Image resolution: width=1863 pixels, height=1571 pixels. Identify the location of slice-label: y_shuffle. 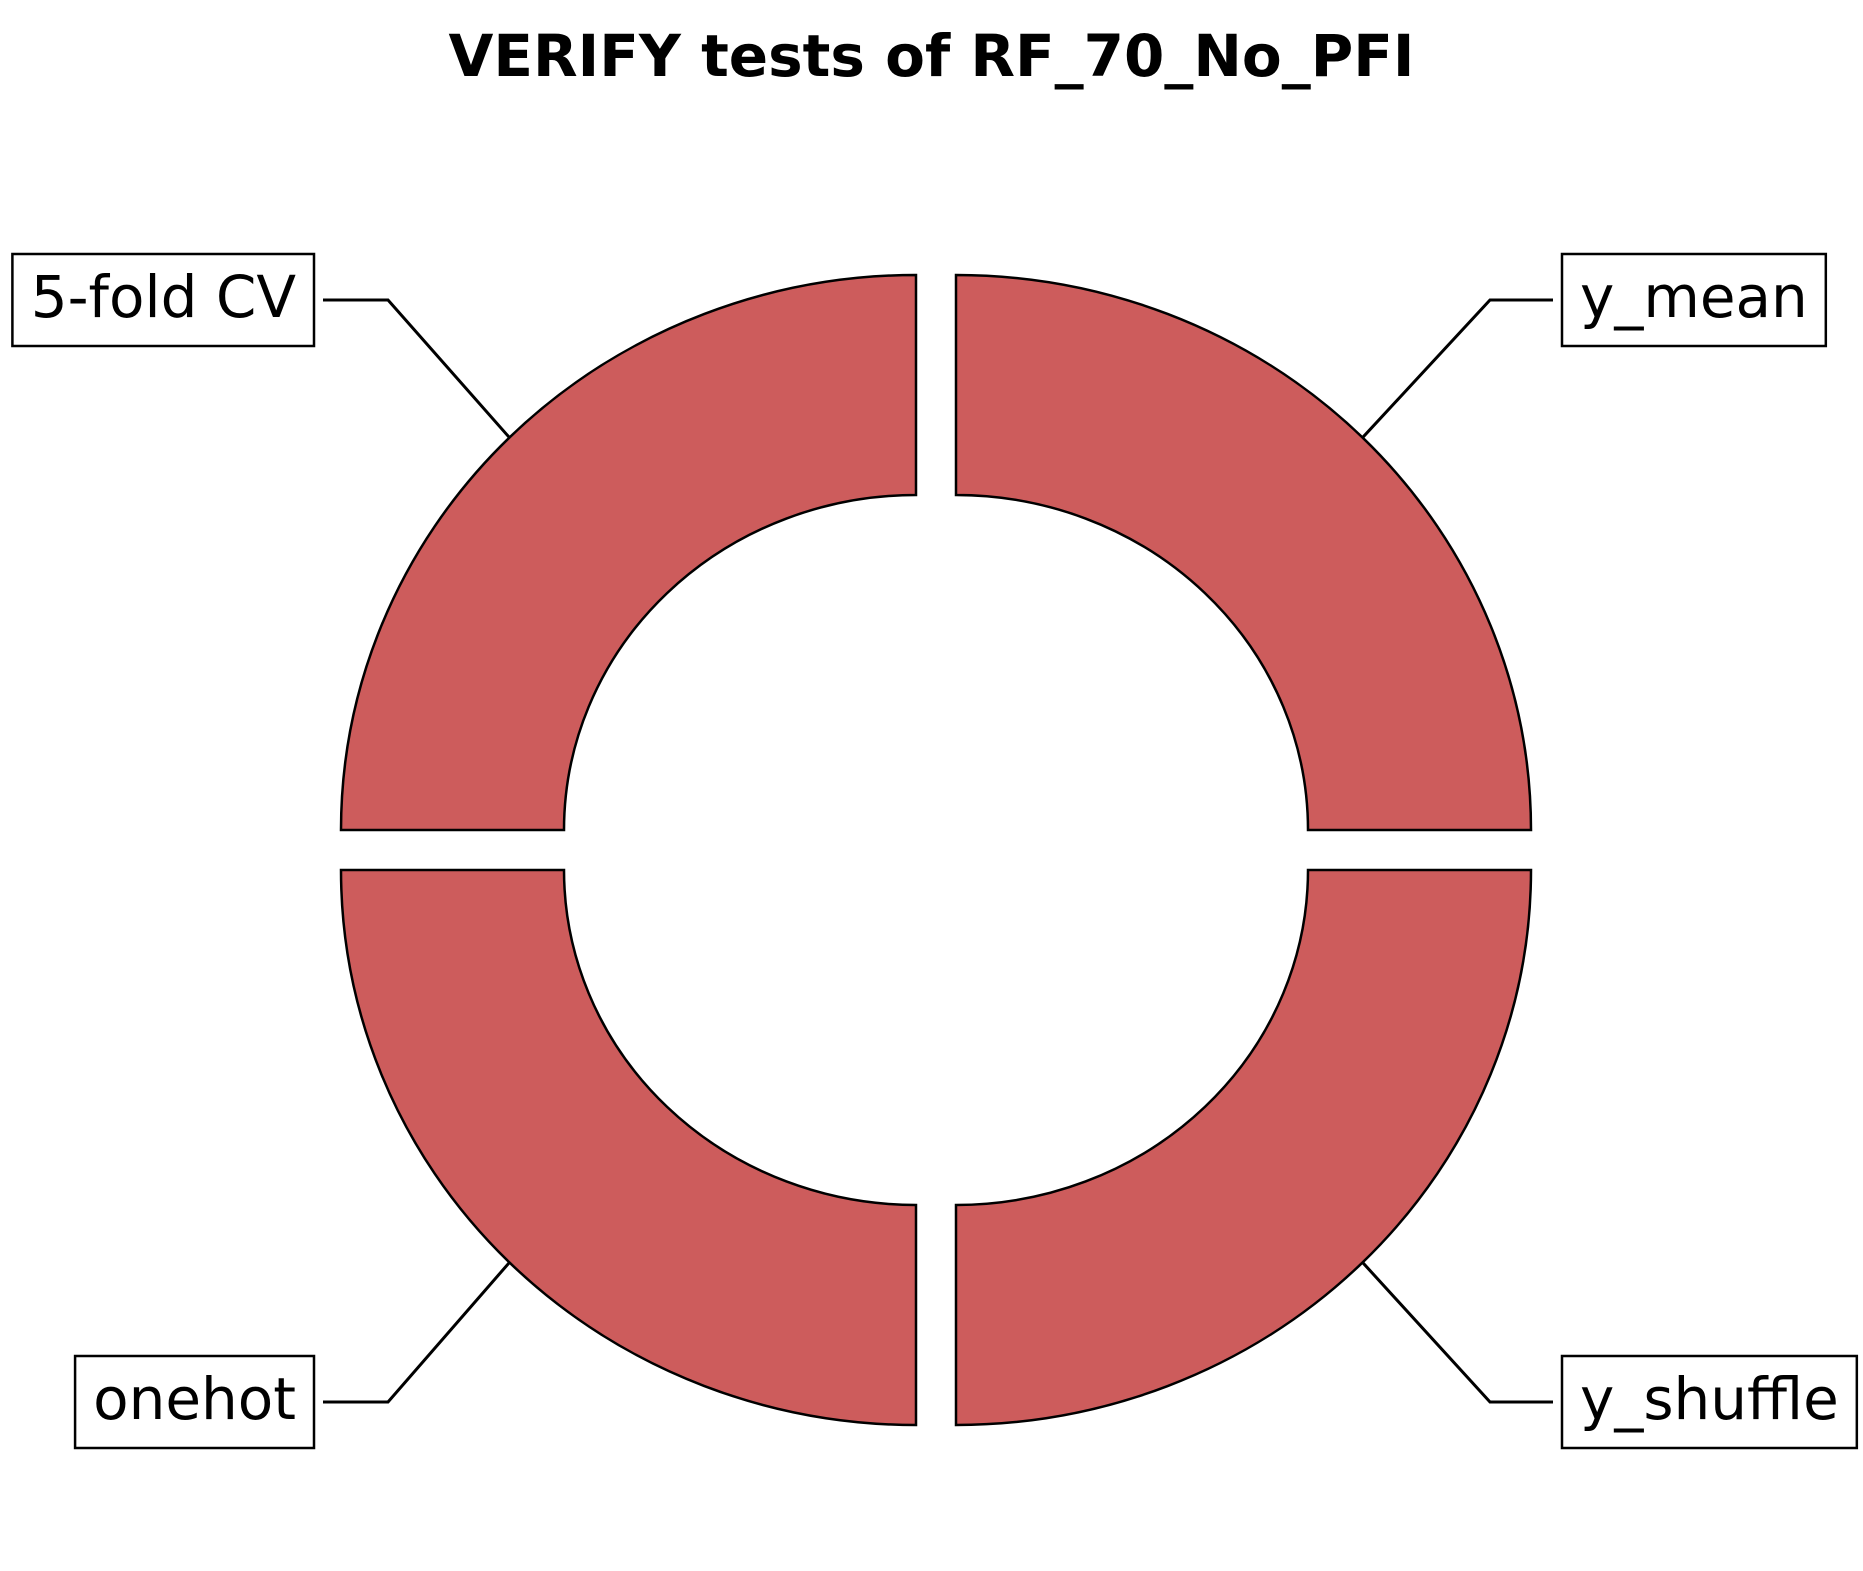
(1709, 1402).